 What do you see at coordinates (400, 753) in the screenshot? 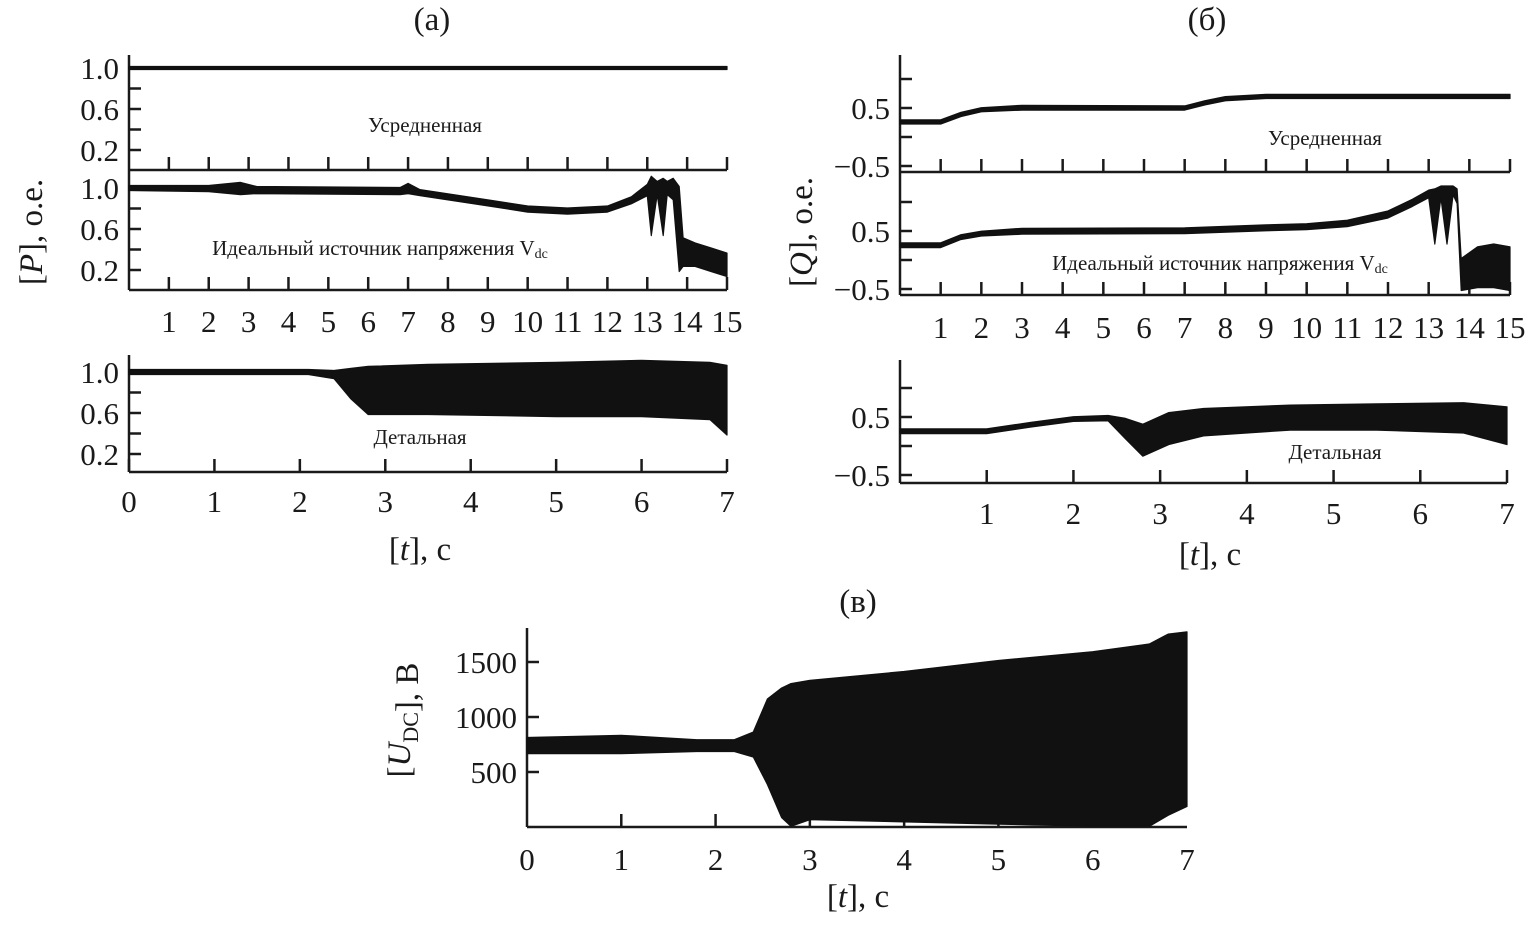
I see `y-label-part: U` at bounding box center [400, 753].